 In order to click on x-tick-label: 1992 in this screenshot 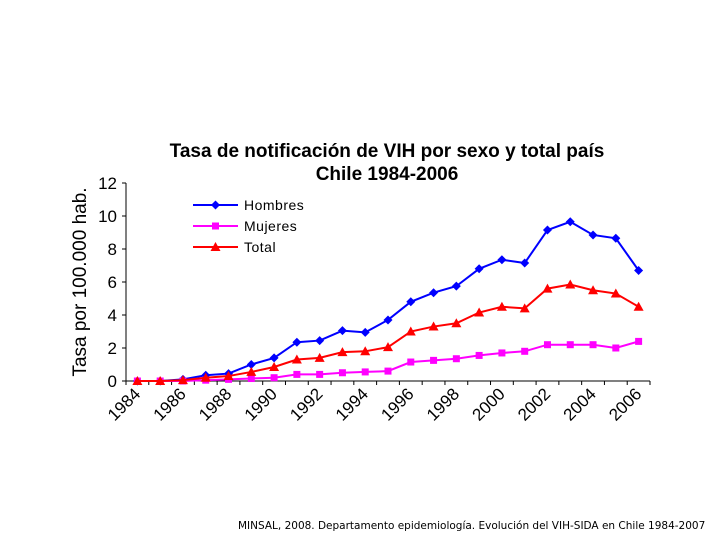, I will do `click(306, 404)`.